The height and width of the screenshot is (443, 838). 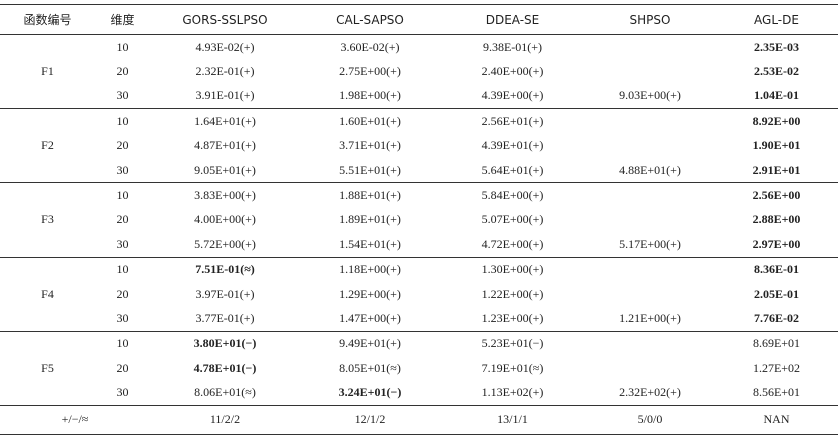 I want to click on value-cell: 4.39E+01(+), so click(x=512, y=145).